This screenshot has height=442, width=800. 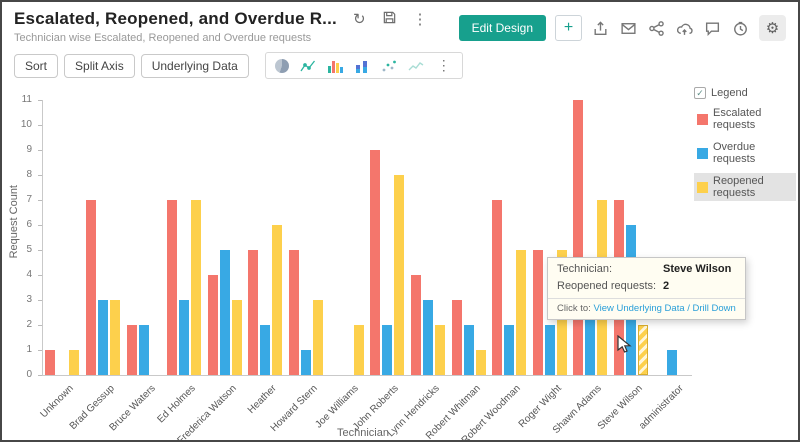 I want to click on line-chart-icon, so click(x=308, y=66).